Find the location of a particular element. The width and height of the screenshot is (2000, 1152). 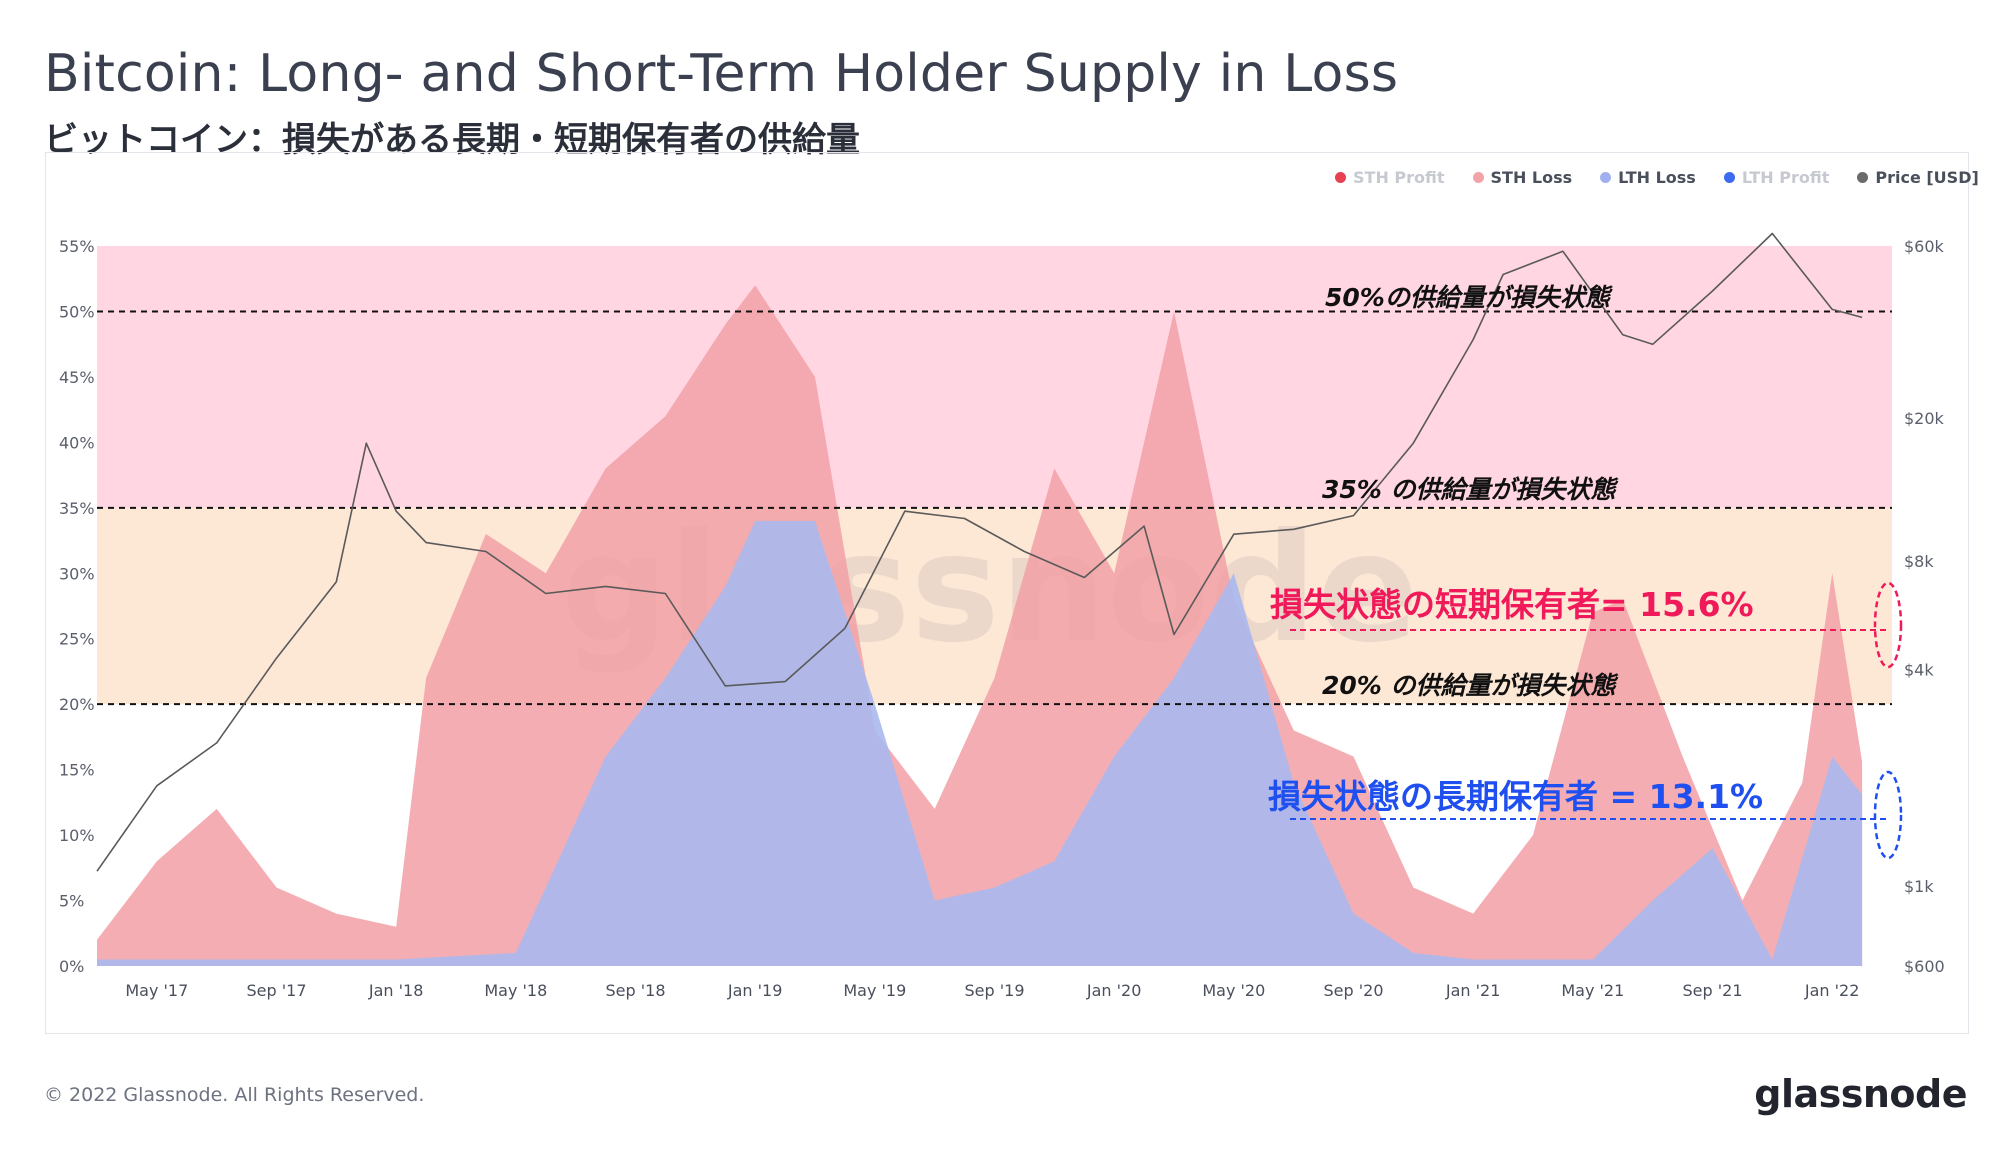

y-right-tick-label: $8k is located at coordinates (1919, 561).